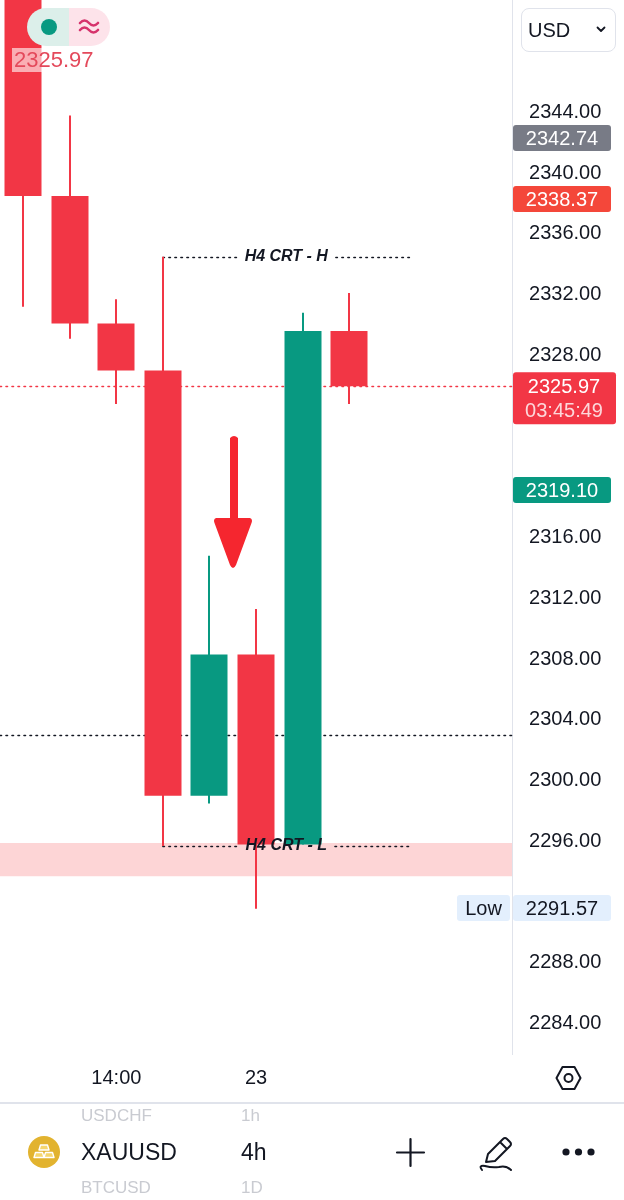 This screenshot has height=1200, width=624. What do you see at coordinates (565, 536) in the screenshot?
I see `y-tick-label: 2316.00` at bounding box center [565, 536].